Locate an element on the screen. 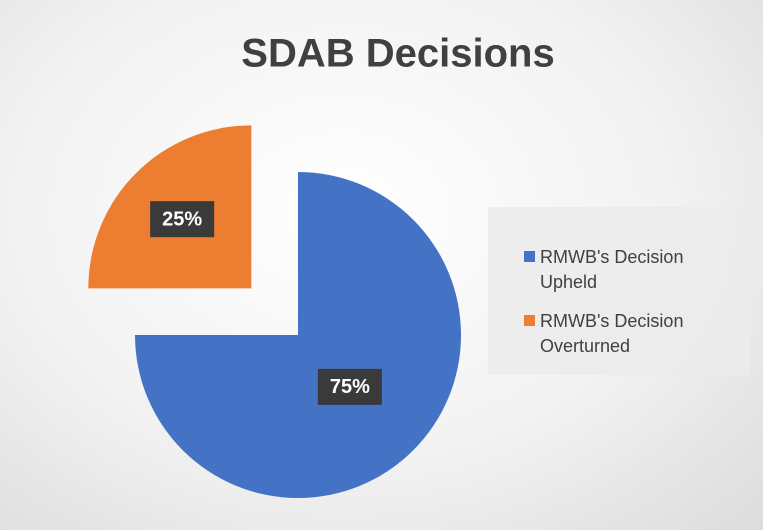 The height and width of the screenshot is (530, 763). legend-entry: RMWB's Decision Overturned is located at coordinates (637, 334).